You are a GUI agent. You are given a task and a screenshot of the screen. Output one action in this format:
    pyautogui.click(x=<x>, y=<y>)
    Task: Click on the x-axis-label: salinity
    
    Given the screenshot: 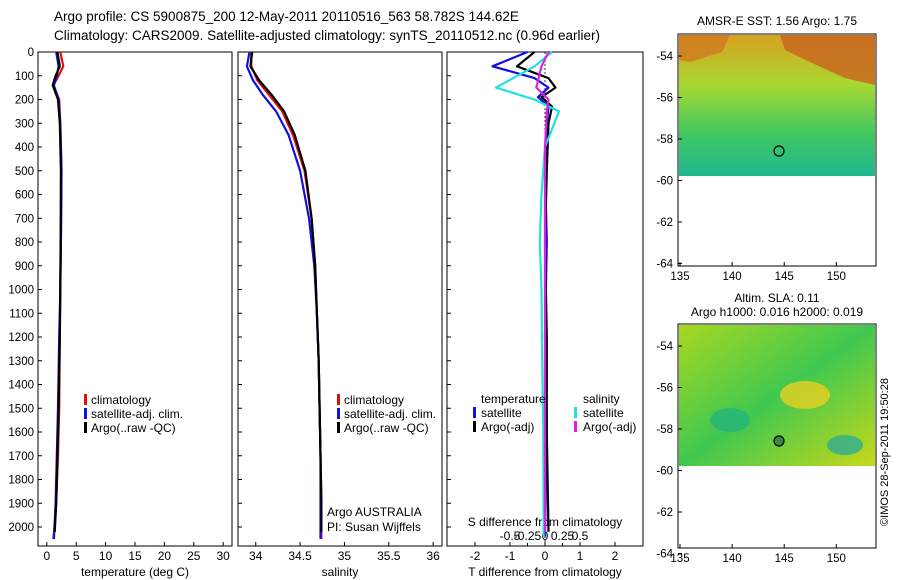 What is the action you would take?
    pyautogui.click(x=340, y=572)
    